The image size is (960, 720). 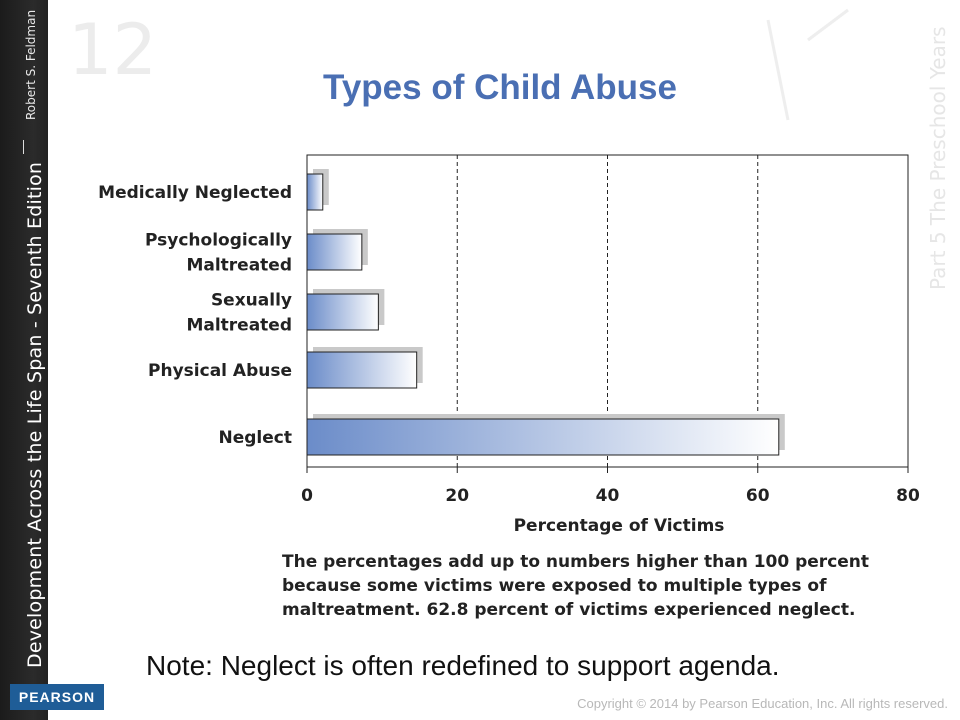 I want to click on x-tick-label: 40, so click(x=608, y=496).